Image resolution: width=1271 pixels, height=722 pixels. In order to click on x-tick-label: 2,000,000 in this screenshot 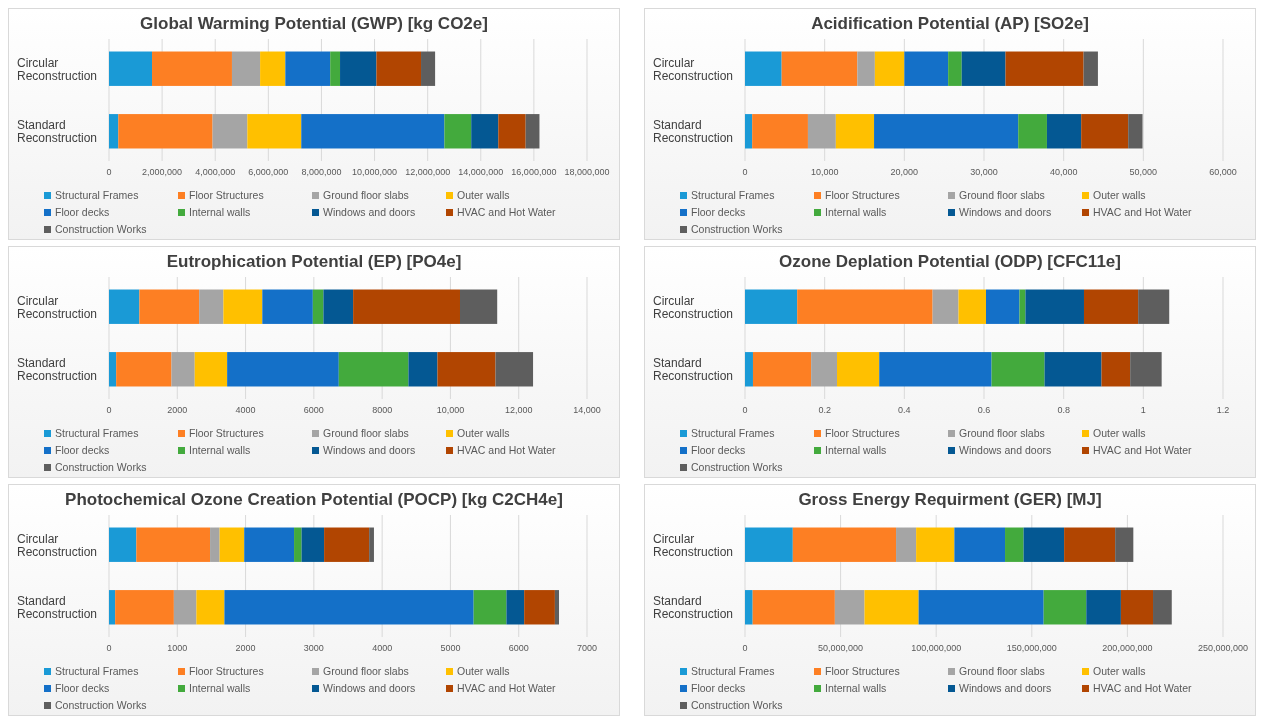, I will do `click(162, 172)`.